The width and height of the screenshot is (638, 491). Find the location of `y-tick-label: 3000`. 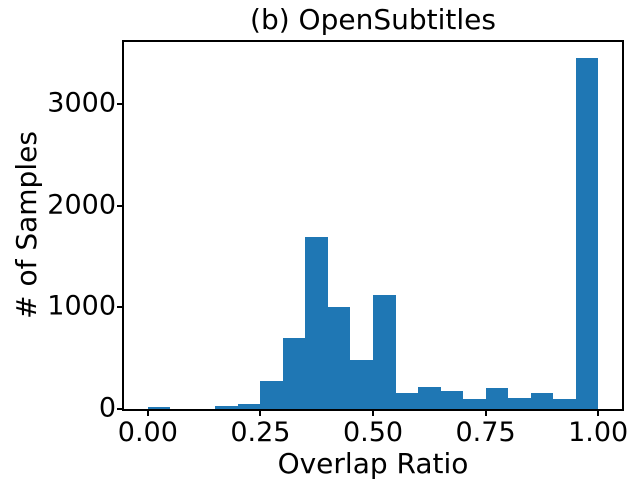

y-tick-label: 3000 is located at coordinates (81, 103).